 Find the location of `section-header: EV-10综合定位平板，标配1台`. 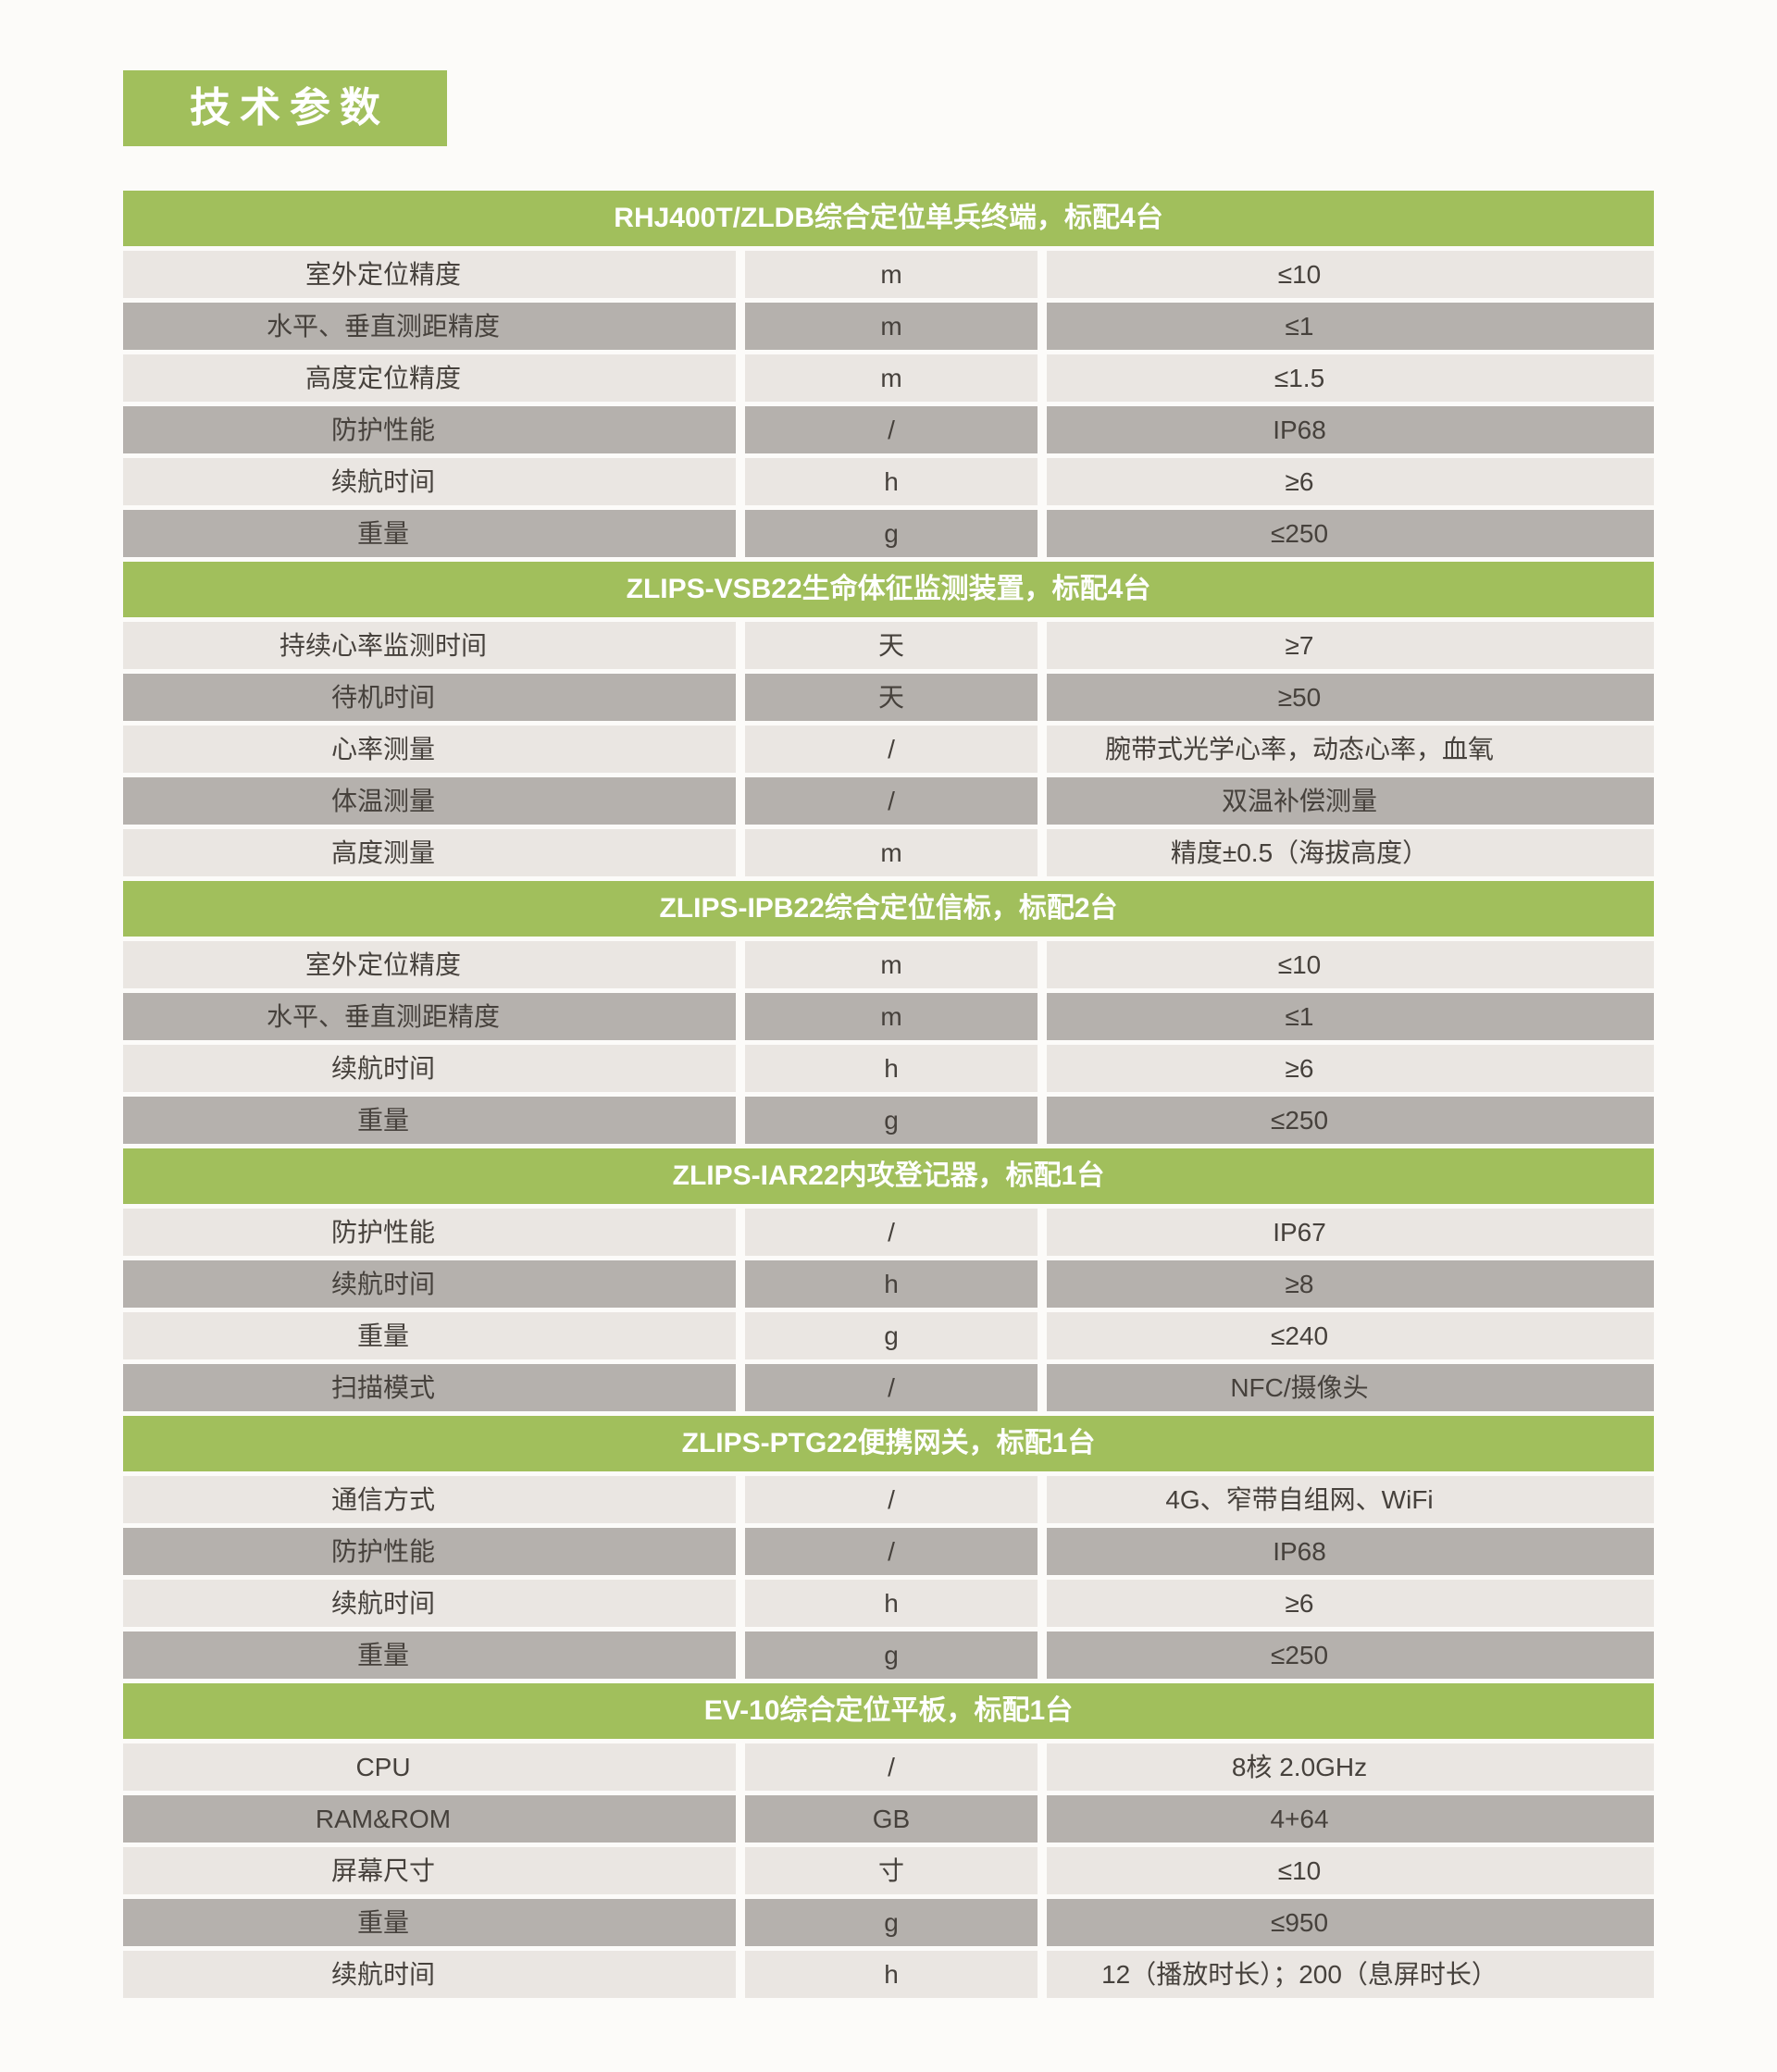

section-header: EV-10综合定位平板，标配1台 is located at coordinates (888, 1711).